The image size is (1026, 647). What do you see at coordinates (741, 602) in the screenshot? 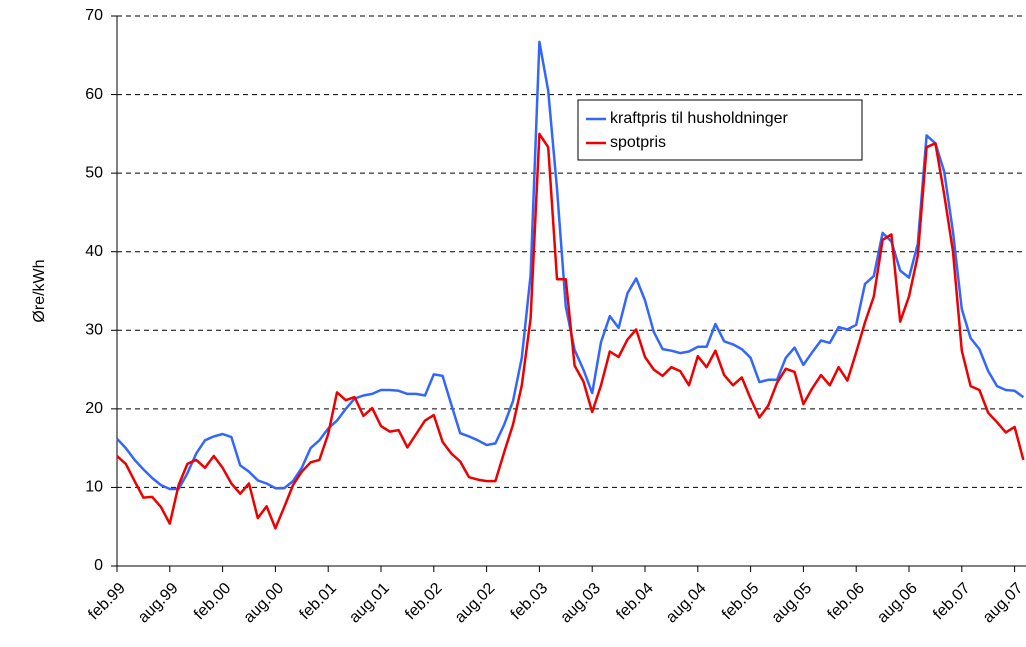
I see `x-tick-label: feb.05` at bounding box center [741, 602].